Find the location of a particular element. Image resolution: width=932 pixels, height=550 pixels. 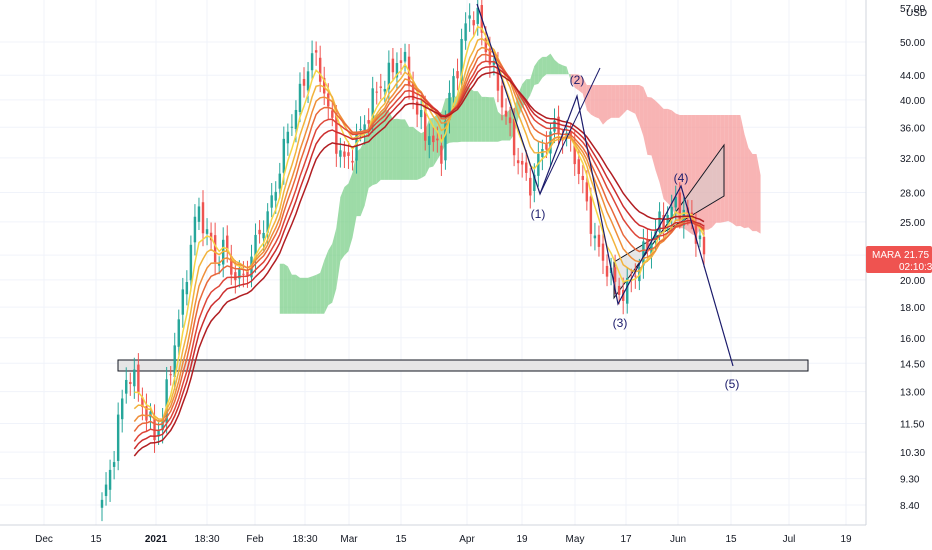

wave-label-2: (2) is located at coordinates (577, 80).